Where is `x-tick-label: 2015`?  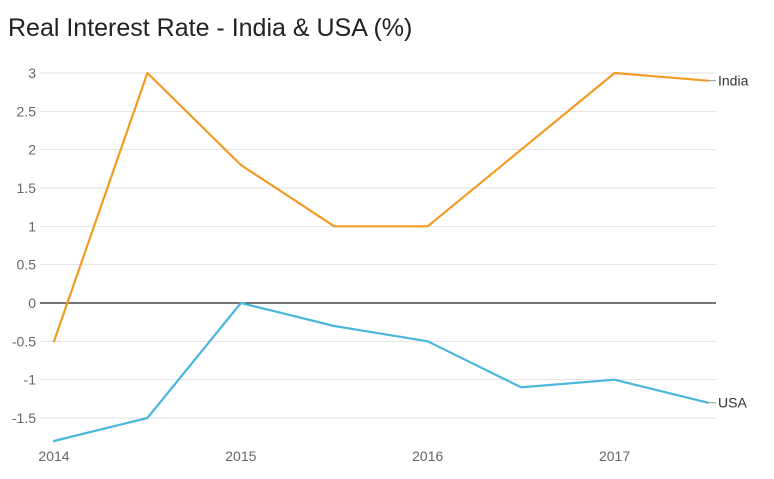 x-tick-label: 2015 is located at coordinates (240, 456).